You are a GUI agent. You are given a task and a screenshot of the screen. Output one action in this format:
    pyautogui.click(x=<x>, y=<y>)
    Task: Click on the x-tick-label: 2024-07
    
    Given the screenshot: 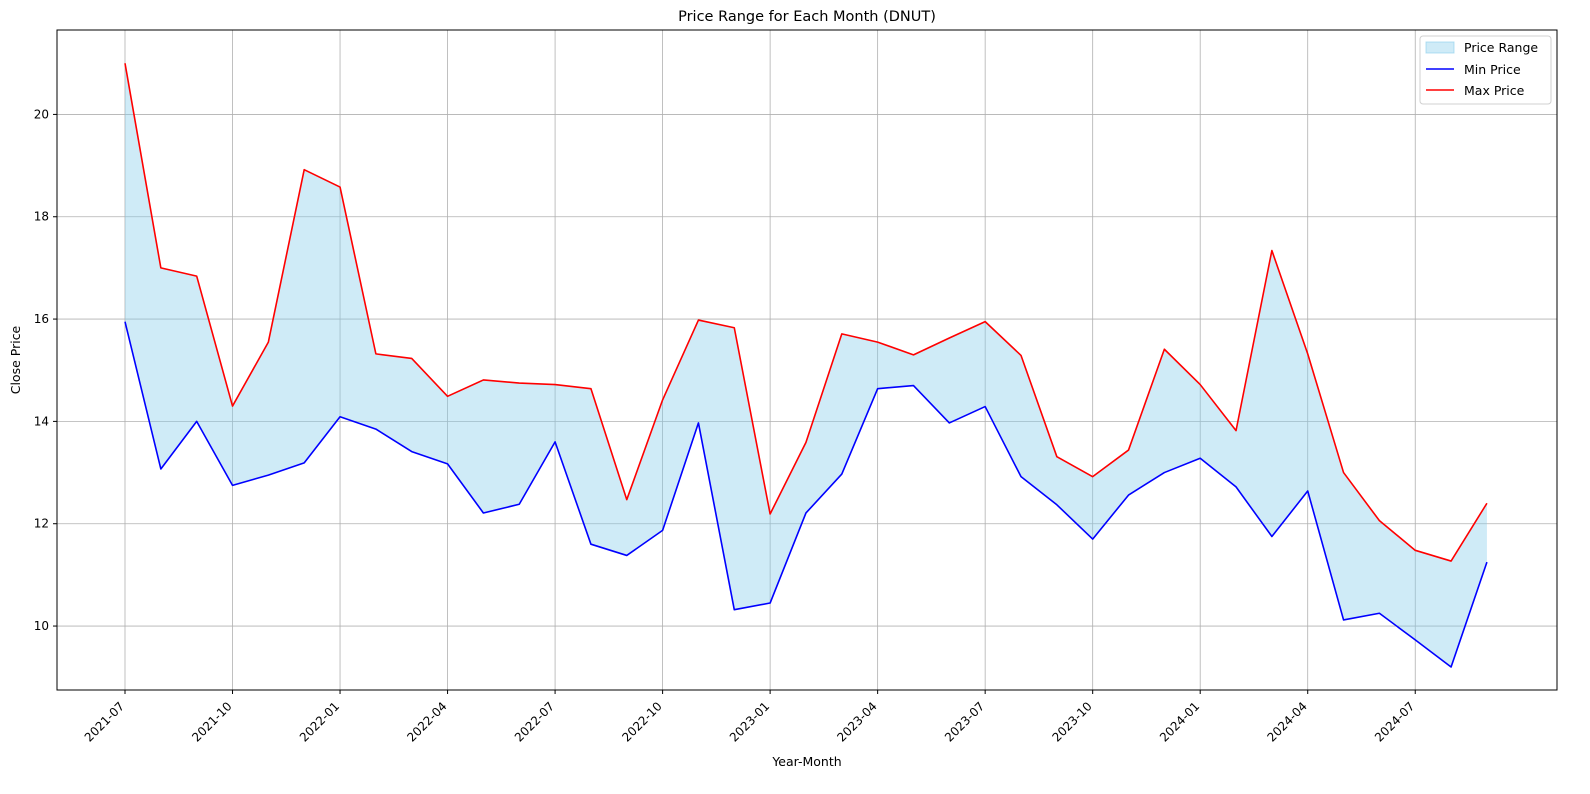 What is the action you would take?
    pyautogui.click(x=1394, y=721)
    